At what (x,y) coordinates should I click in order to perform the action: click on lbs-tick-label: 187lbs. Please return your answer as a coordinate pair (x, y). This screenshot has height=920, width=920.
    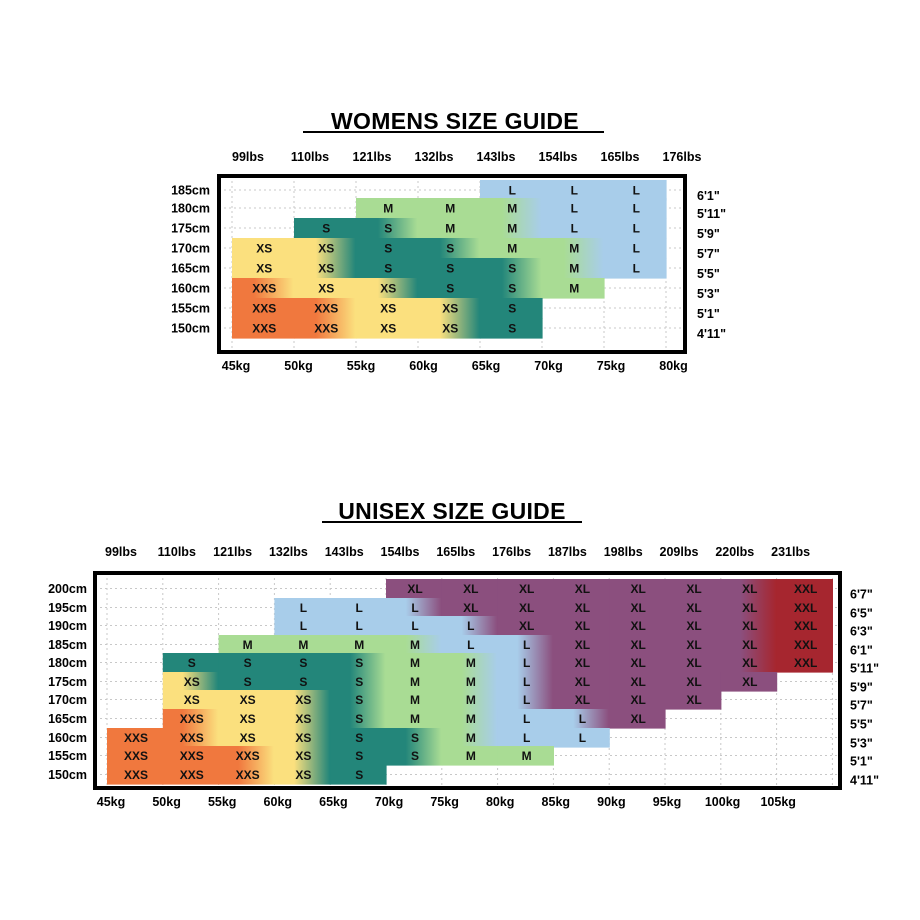
    Looking at the image, I should click on (567, 552).